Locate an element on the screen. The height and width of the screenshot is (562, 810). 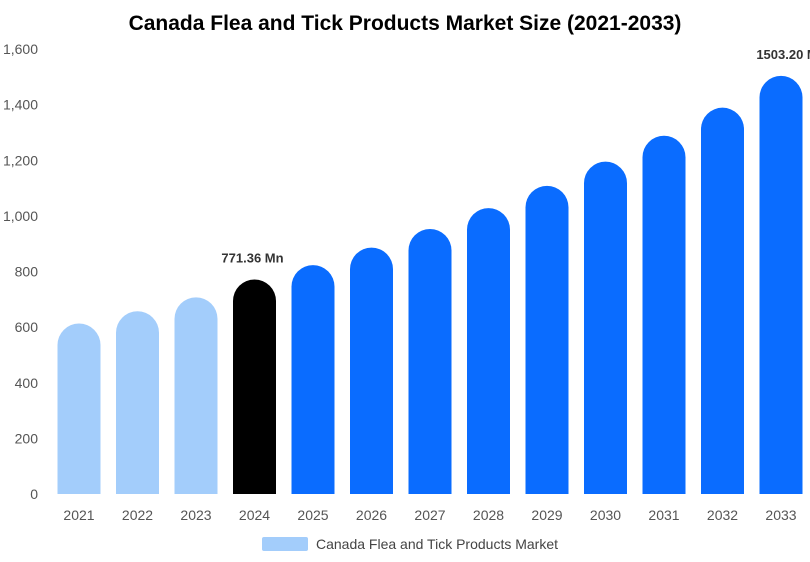
y-tick-label: 1,400 is located at coordinates (20, 105).